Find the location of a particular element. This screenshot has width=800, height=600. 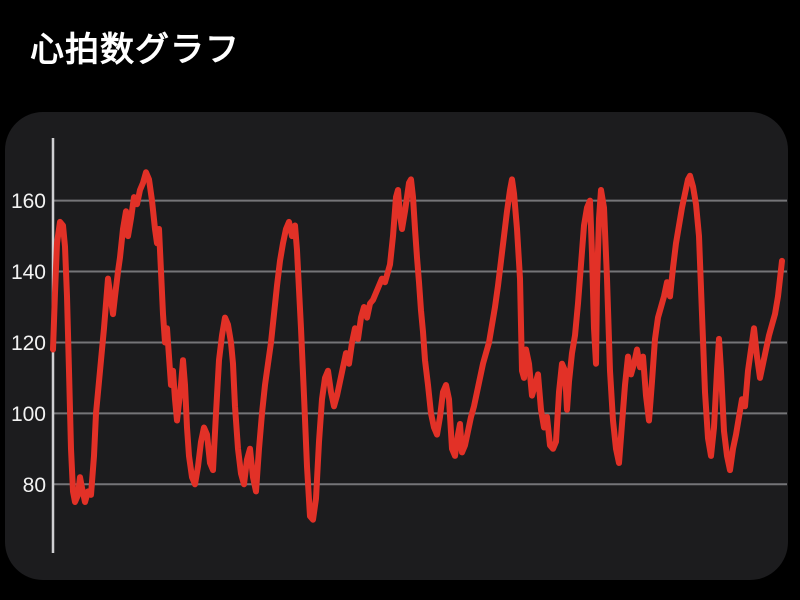

y-axis-labels: 160 140 120 100 80 is located at coordinates (28, 343).